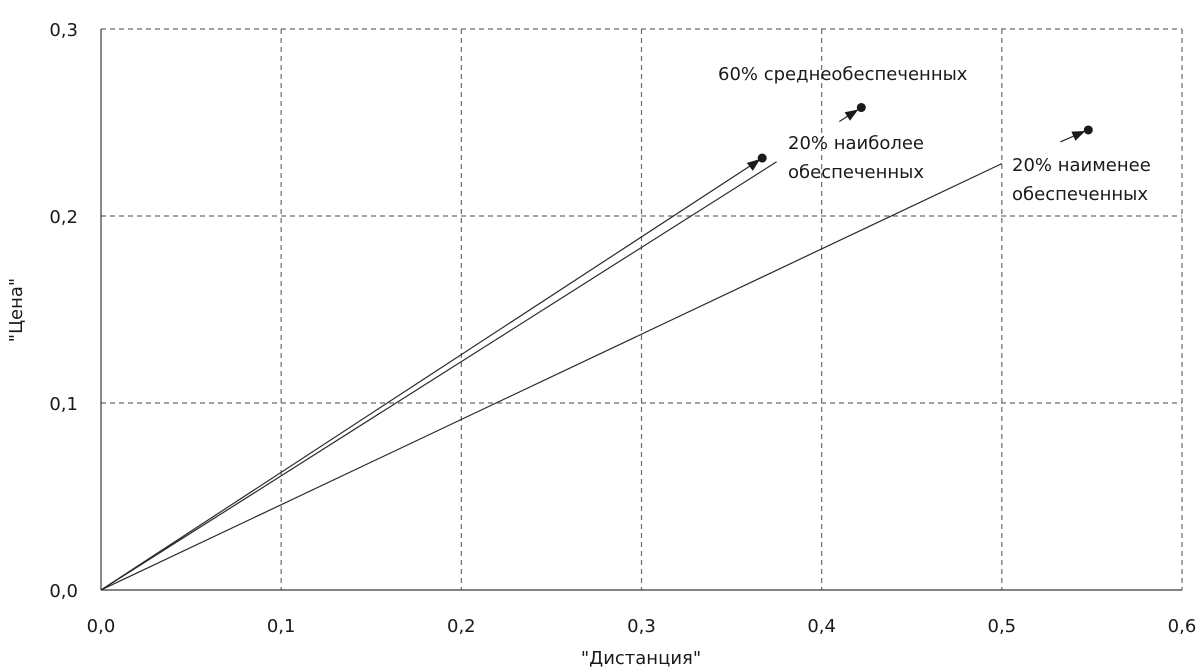  What do you see at coordinates (1182, 626) in the screenshot?
I see `x-tick-label: 0,6` at bounding box center [1182, 626].